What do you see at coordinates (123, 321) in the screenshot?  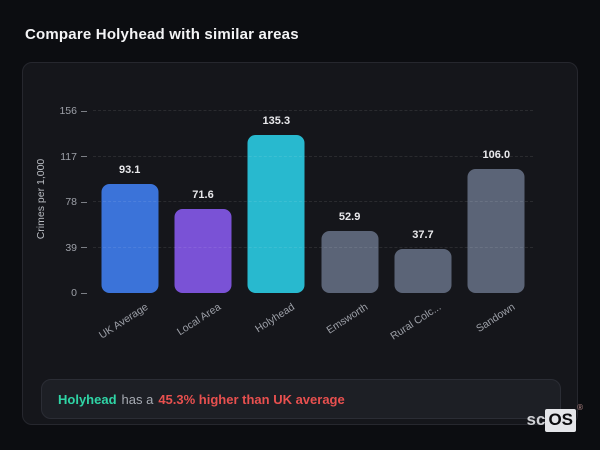 I see `x-tick-label: UK Average` at bounding box center [123, 321].